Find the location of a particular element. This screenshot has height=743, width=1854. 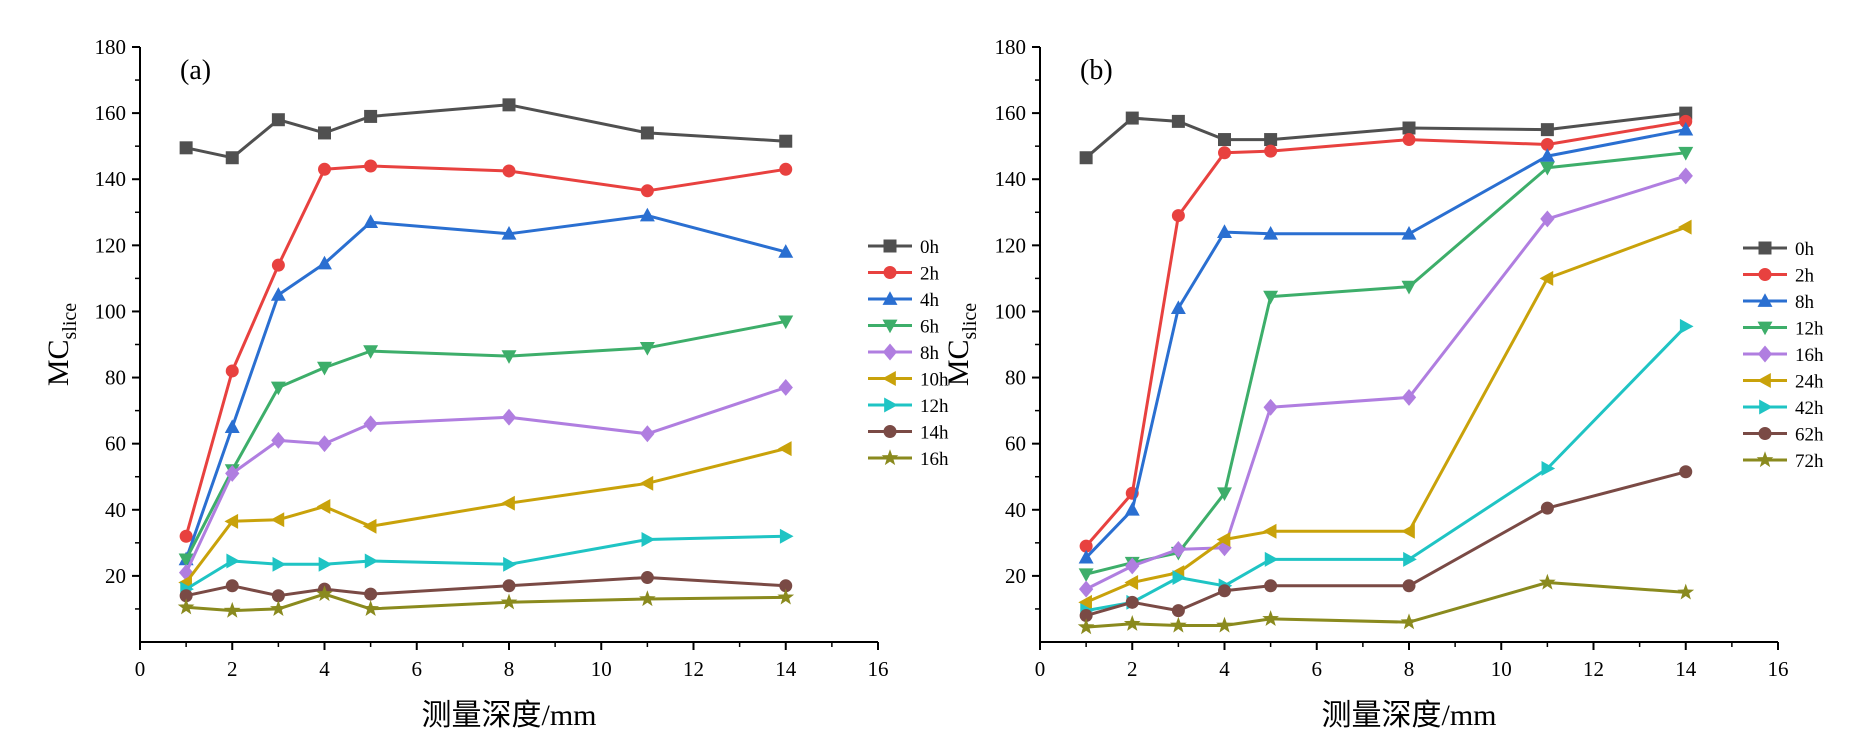

legend-label: 0h is located at coordinates (930, 247).